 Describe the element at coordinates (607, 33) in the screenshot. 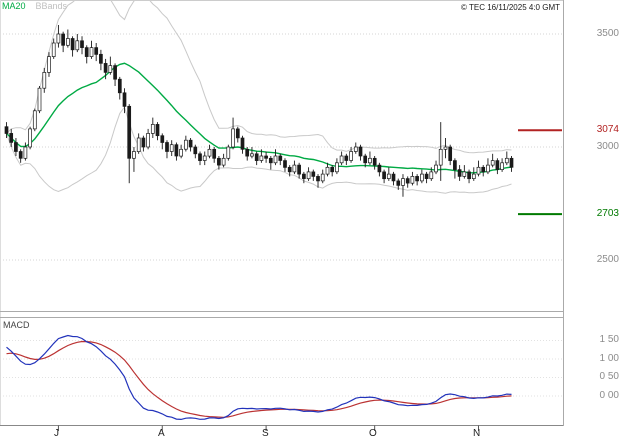

I see `price-axis-label-3500: 3500` at that location.